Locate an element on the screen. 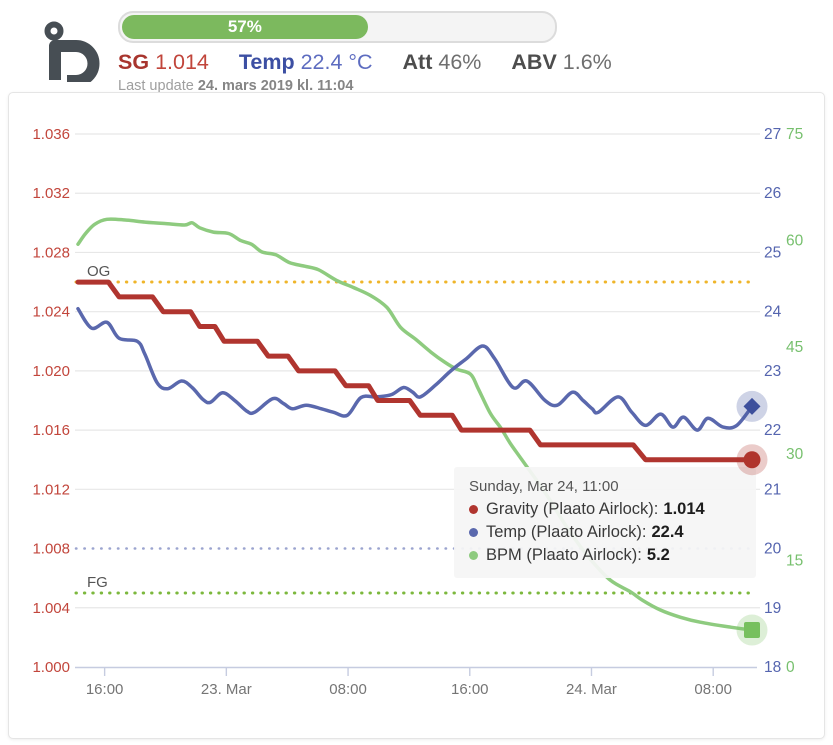  sg-tick-label: 1.000 is located at coordinates (51, 667).